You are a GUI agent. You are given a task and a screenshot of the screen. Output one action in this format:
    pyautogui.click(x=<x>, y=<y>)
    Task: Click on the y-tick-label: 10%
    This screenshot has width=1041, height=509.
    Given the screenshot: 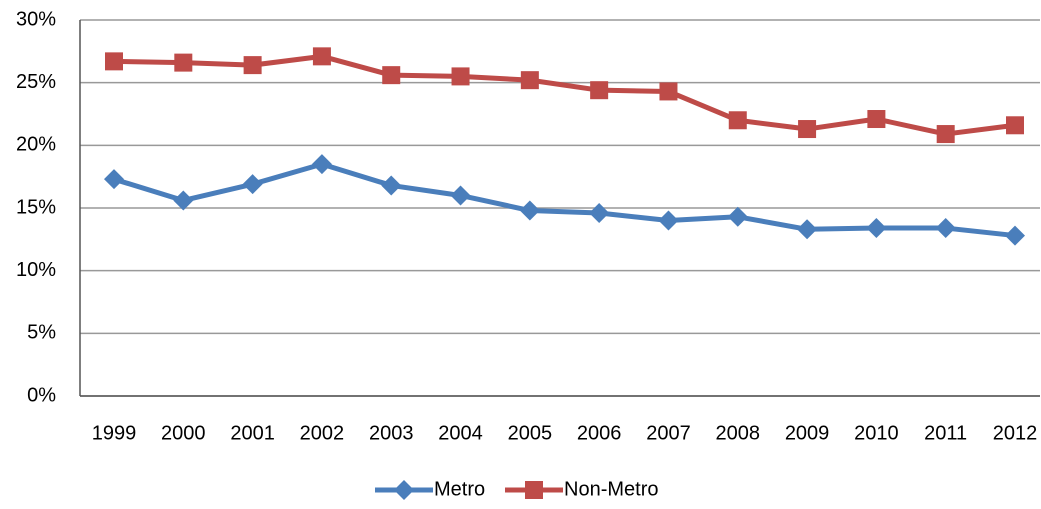 What is the action you would take?
    pyautogui.click(x=36, y=270)
    